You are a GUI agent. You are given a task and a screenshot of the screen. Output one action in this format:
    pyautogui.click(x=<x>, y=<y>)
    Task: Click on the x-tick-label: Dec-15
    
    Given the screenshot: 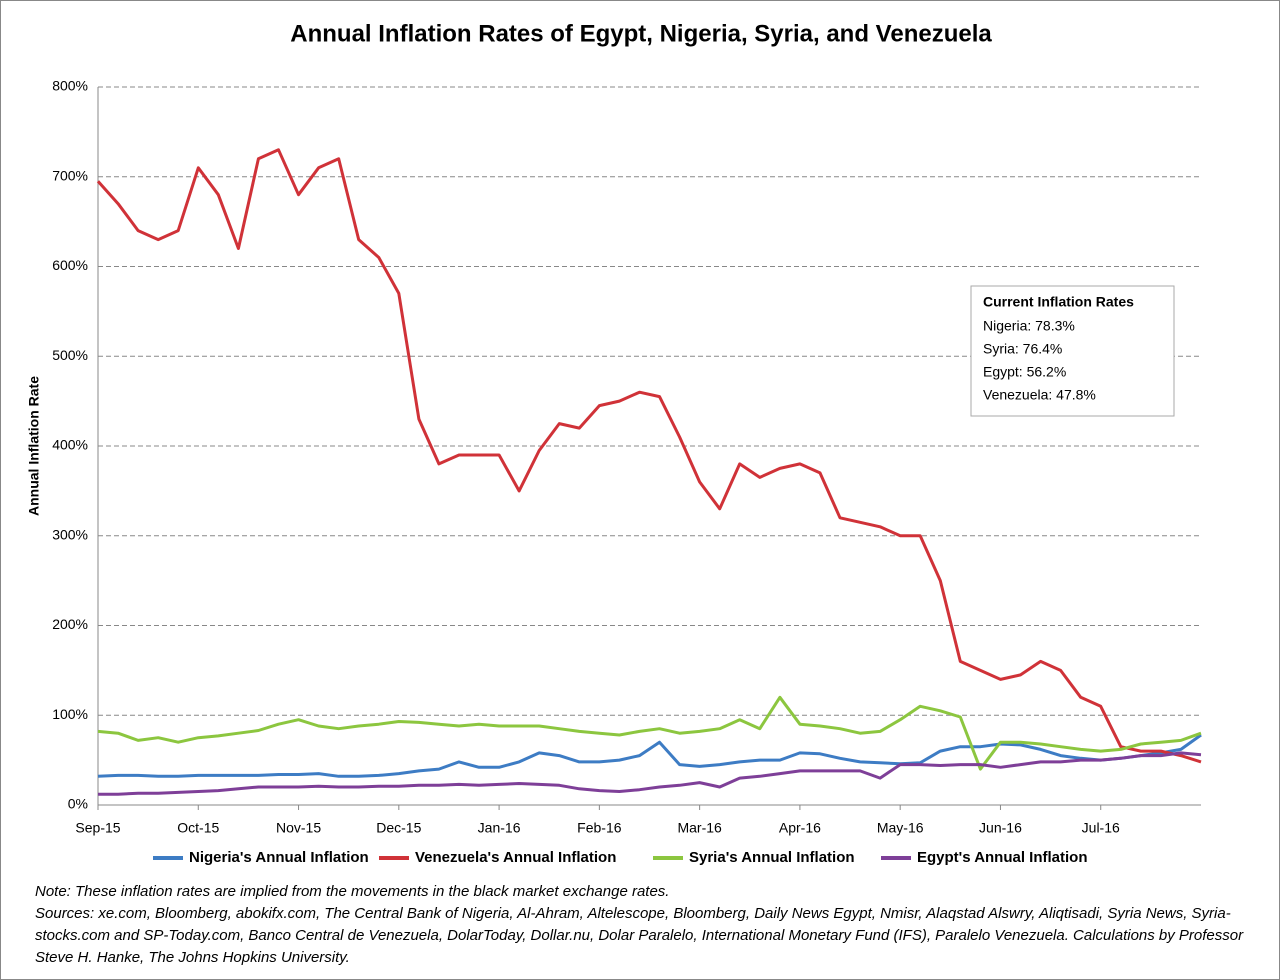 What is the action you would take?
    pyautogui.click(x=398, y=828)
    